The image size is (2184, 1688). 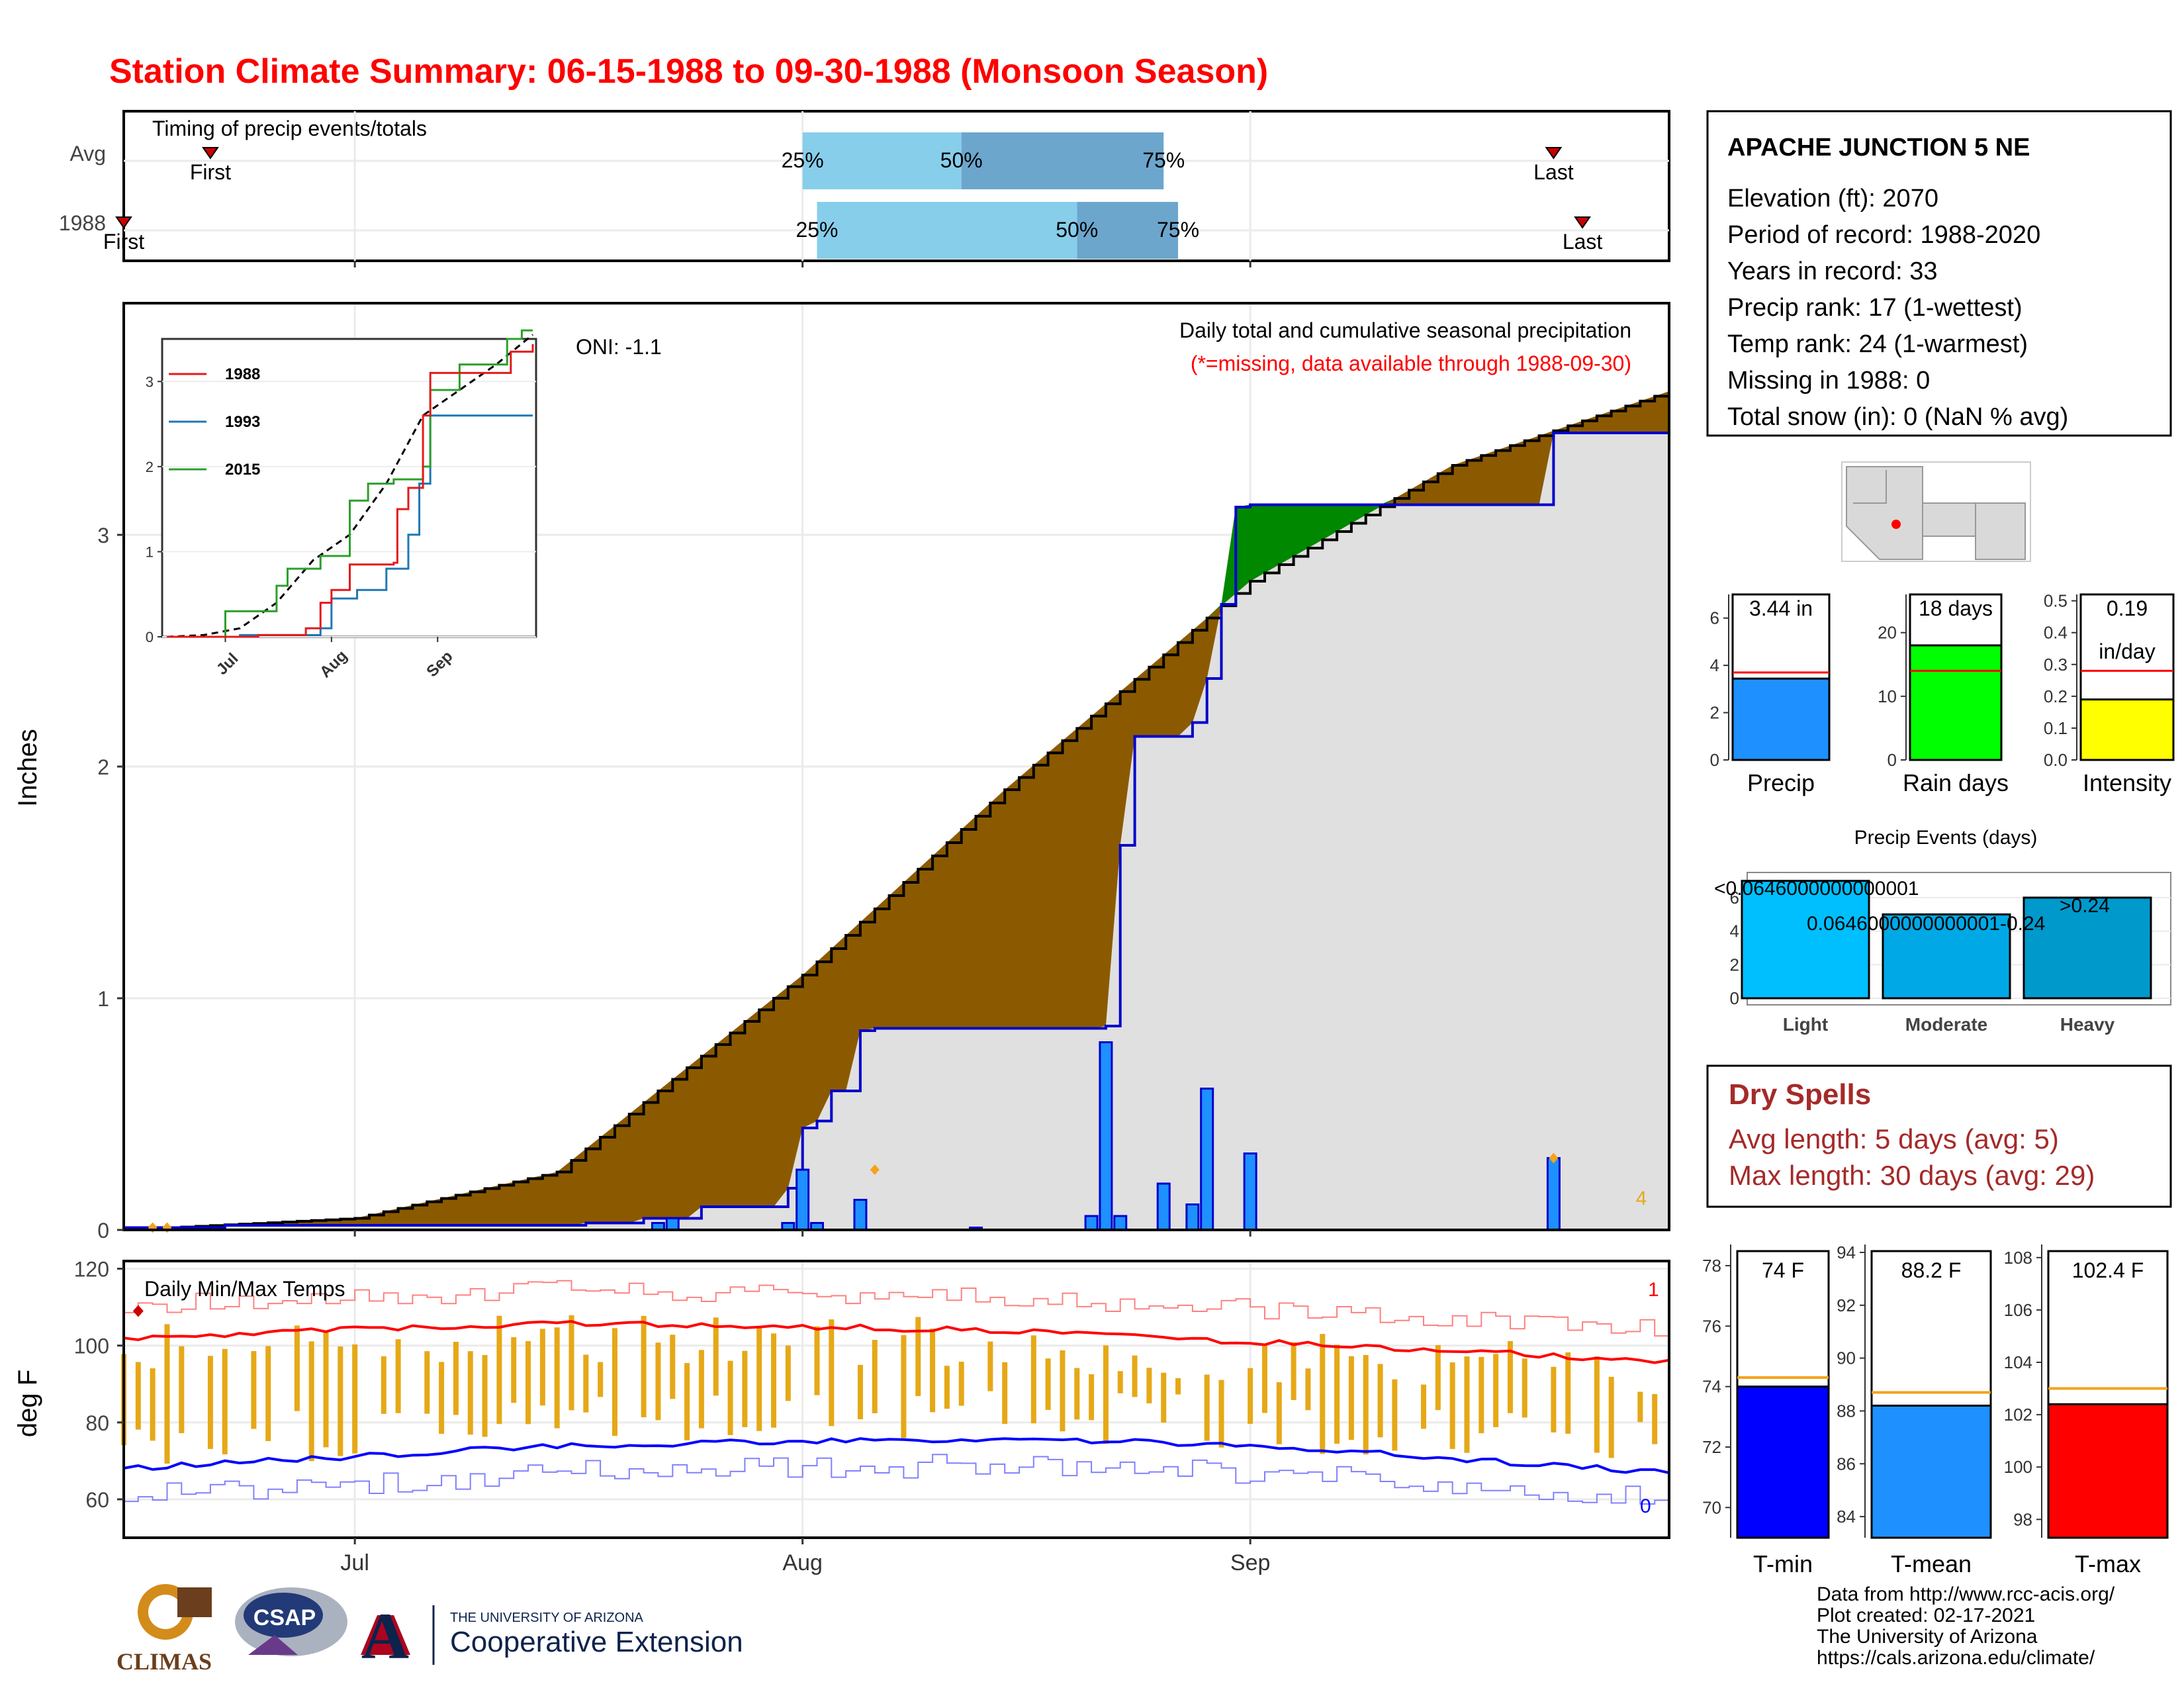 I want to click on locator-map, so click(x=1936, y=511).